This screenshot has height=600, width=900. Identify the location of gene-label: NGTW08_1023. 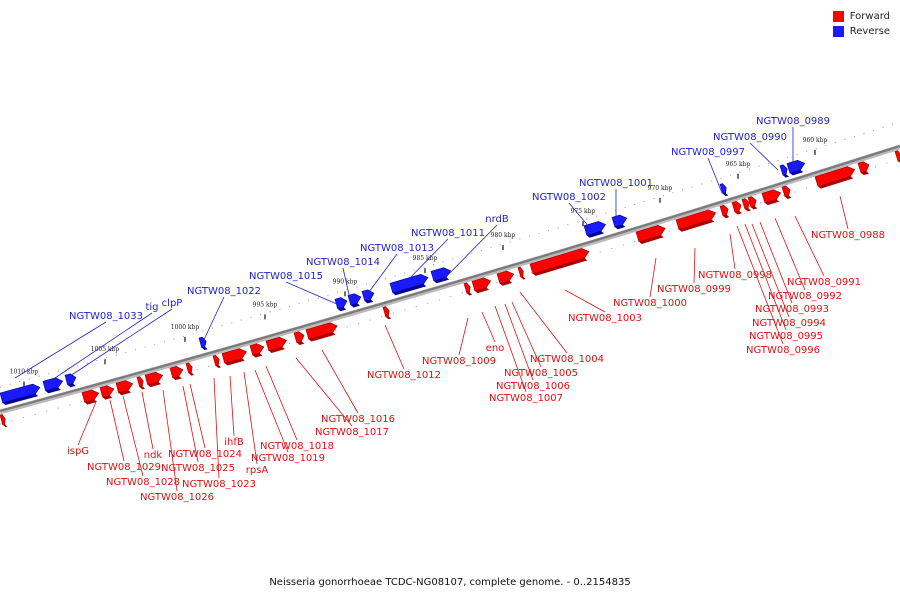
(219, 484).